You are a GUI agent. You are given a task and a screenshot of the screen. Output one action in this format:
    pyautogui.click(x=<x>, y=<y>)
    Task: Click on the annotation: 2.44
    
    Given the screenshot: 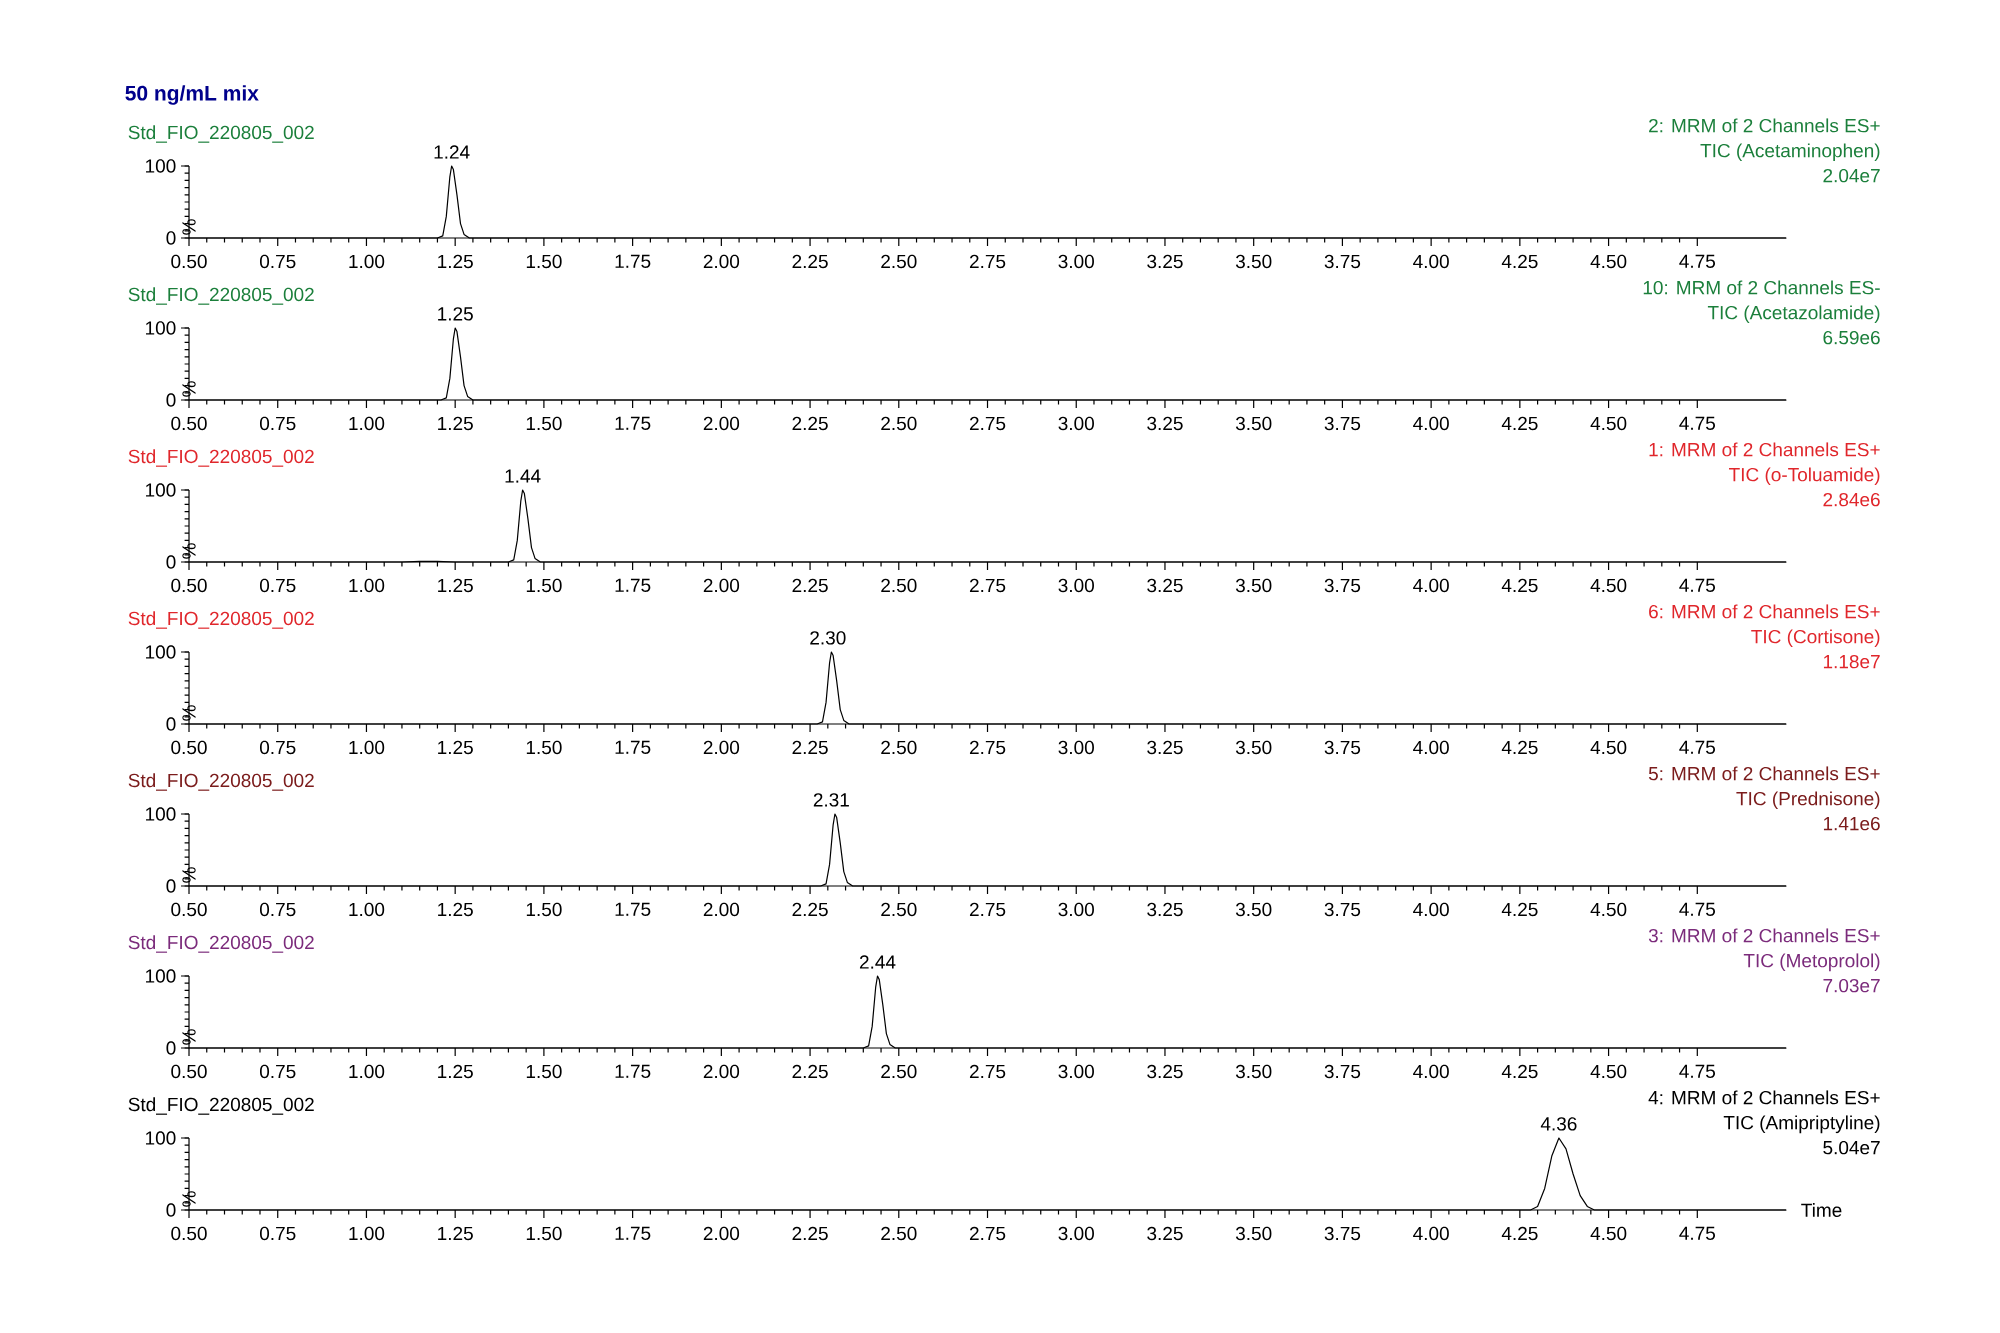 What is the action you would take?
    pyautogui.click(x=877, y=962)
    